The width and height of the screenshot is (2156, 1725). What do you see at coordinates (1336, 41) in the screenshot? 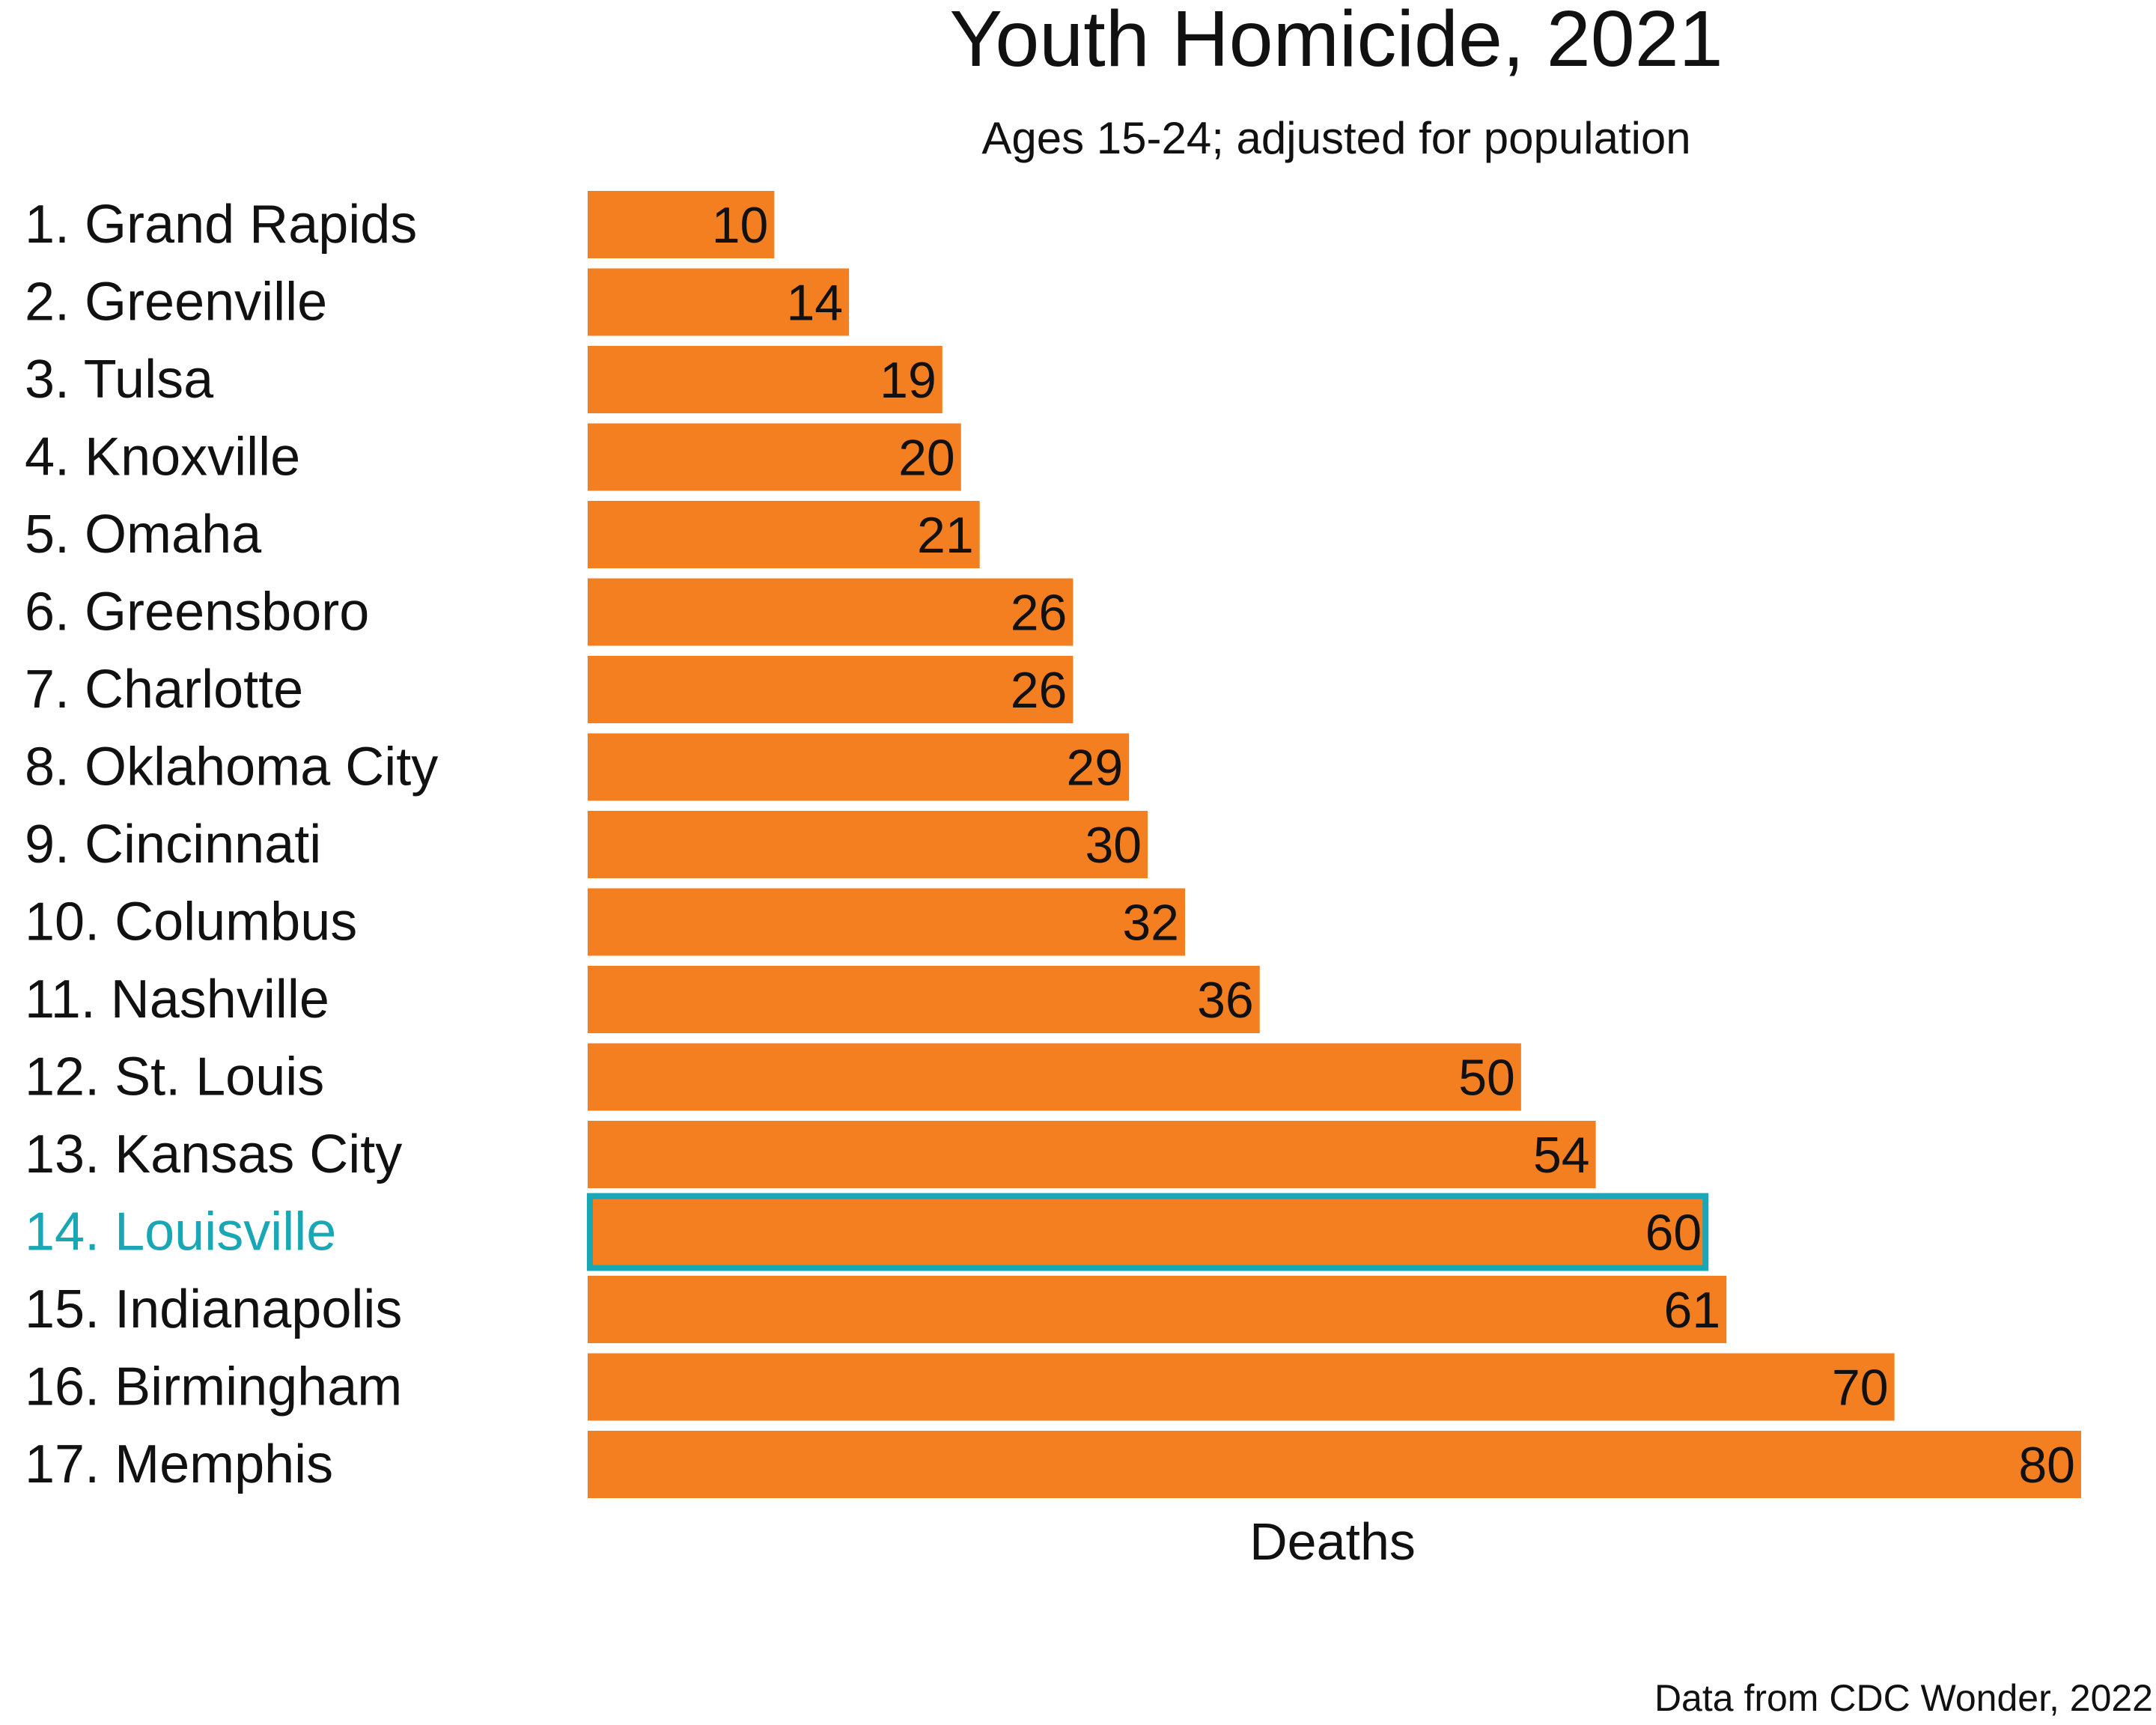
I see `chart-title: Youth Homicide, 2021` at bounding box center [1336, 41].